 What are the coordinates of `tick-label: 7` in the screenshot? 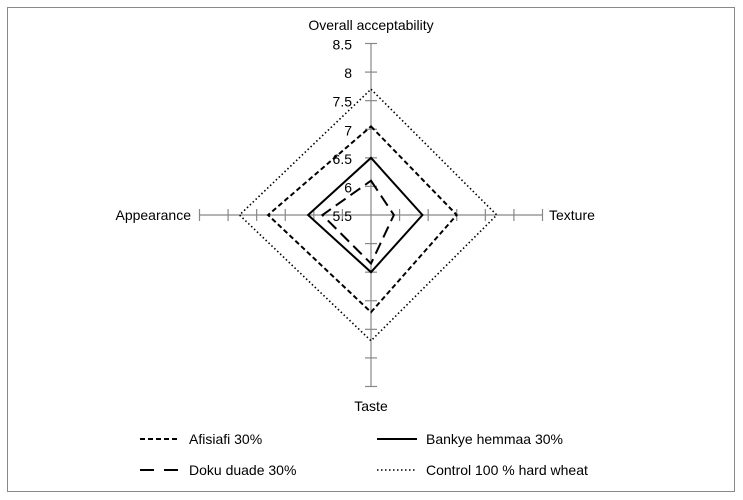 It's located at (348, 130).